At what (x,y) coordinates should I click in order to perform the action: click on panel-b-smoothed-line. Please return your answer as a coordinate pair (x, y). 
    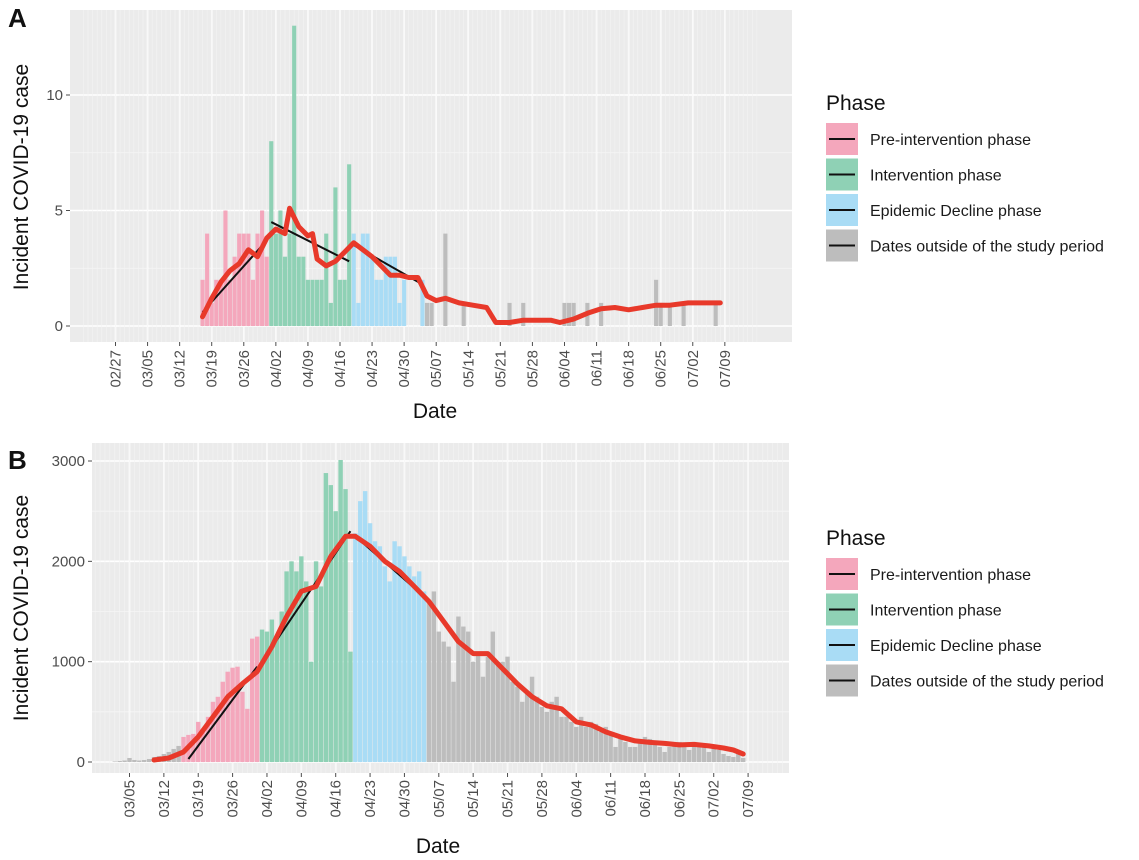
    Looking at the image, I should click on (448, 648).